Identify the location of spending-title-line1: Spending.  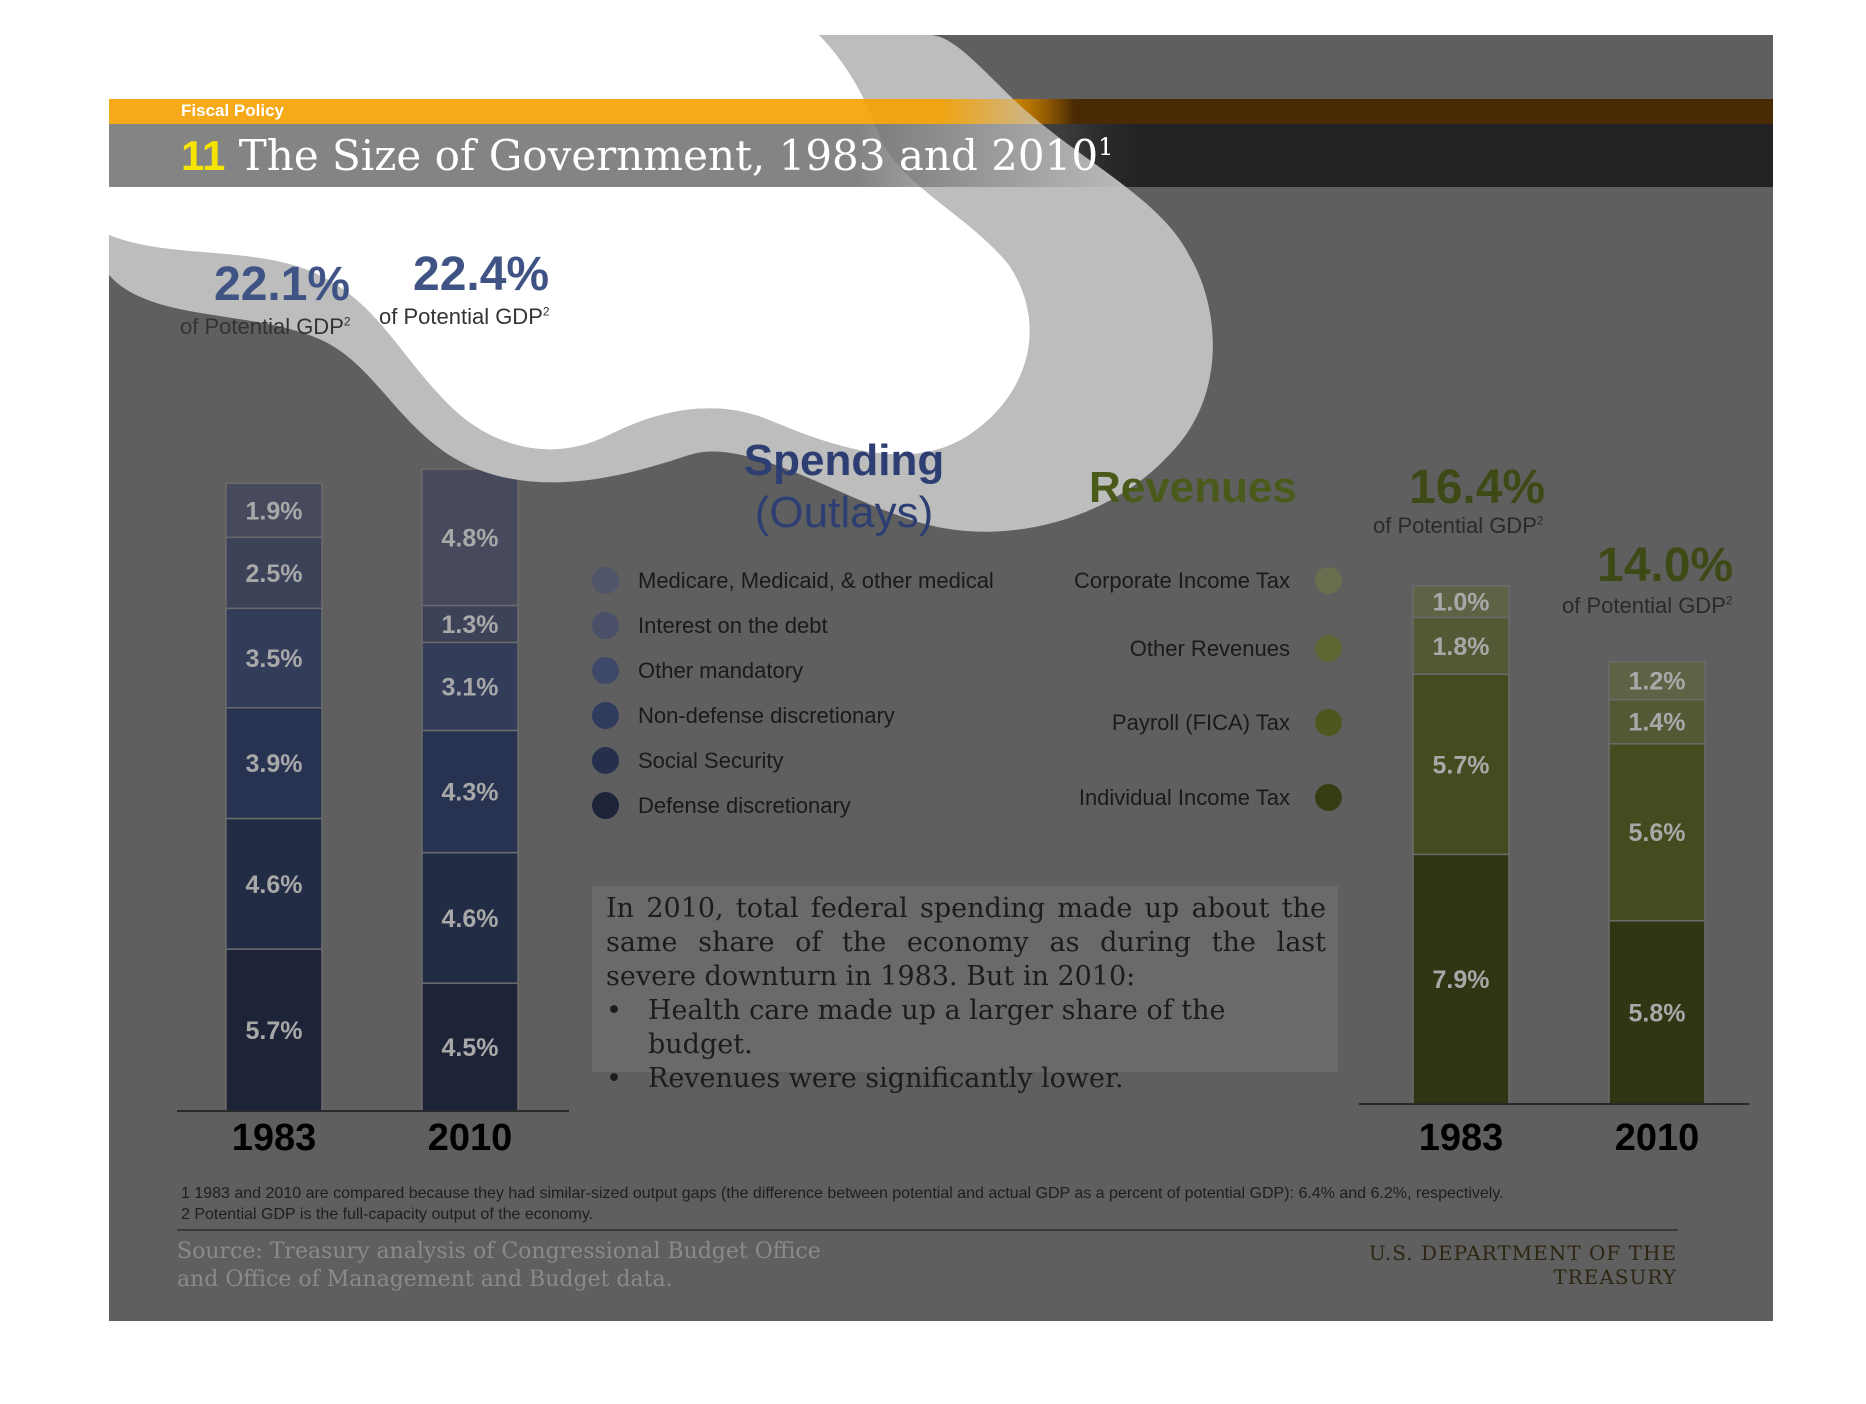
(844, 460).